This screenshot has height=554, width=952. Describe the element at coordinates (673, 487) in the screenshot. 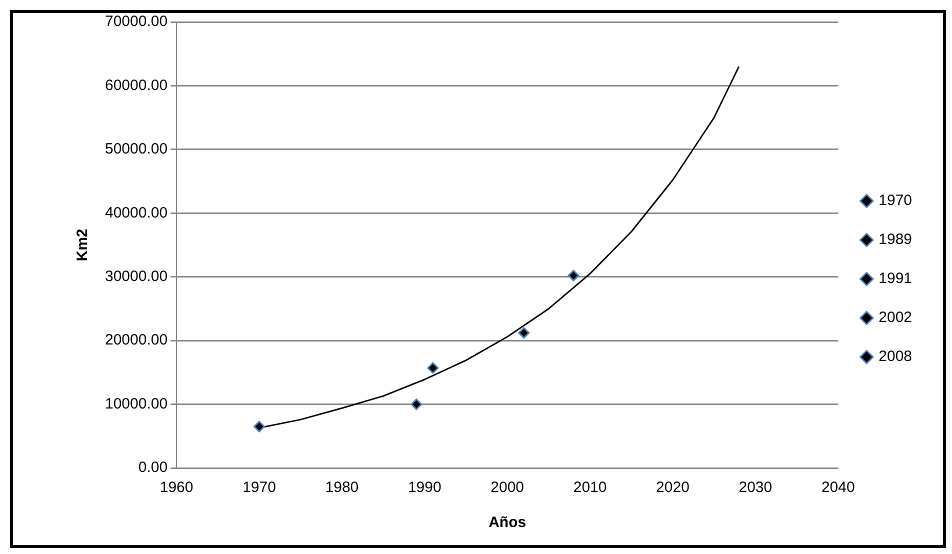

I see `x-tick-label: 2020` at that location.